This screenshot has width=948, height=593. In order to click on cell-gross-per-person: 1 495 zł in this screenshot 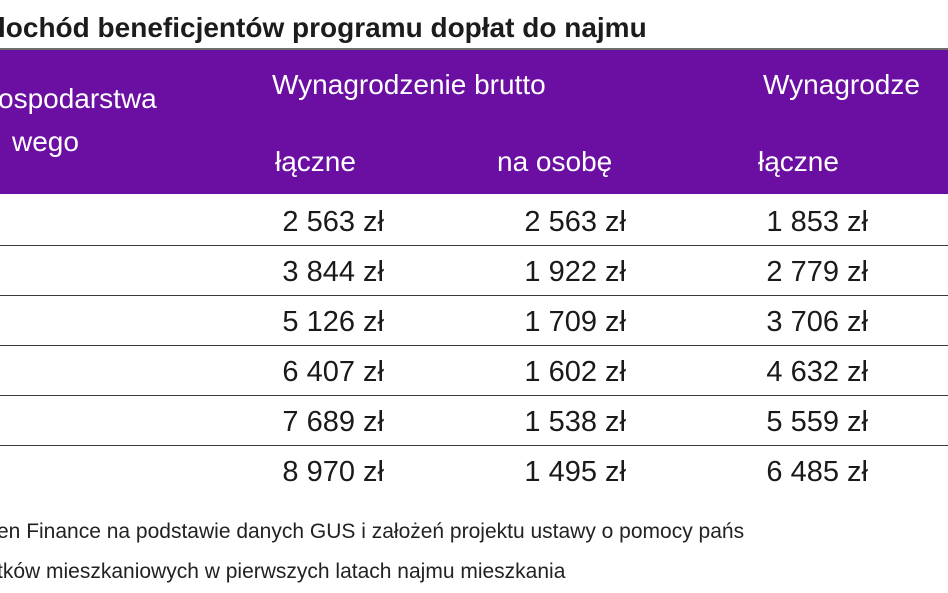, I will do `click(575, 472)`.